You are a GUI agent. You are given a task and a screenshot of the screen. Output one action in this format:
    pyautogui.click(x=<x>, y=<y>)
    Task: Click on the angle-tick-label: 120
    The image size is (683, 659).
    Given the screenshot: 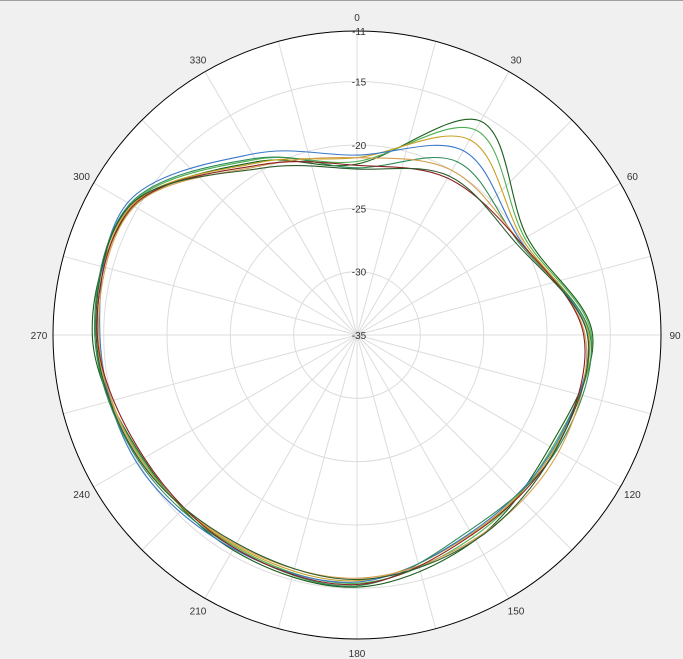 What is the action you would take?
    pyautogui.click(x=632, y=495)
    